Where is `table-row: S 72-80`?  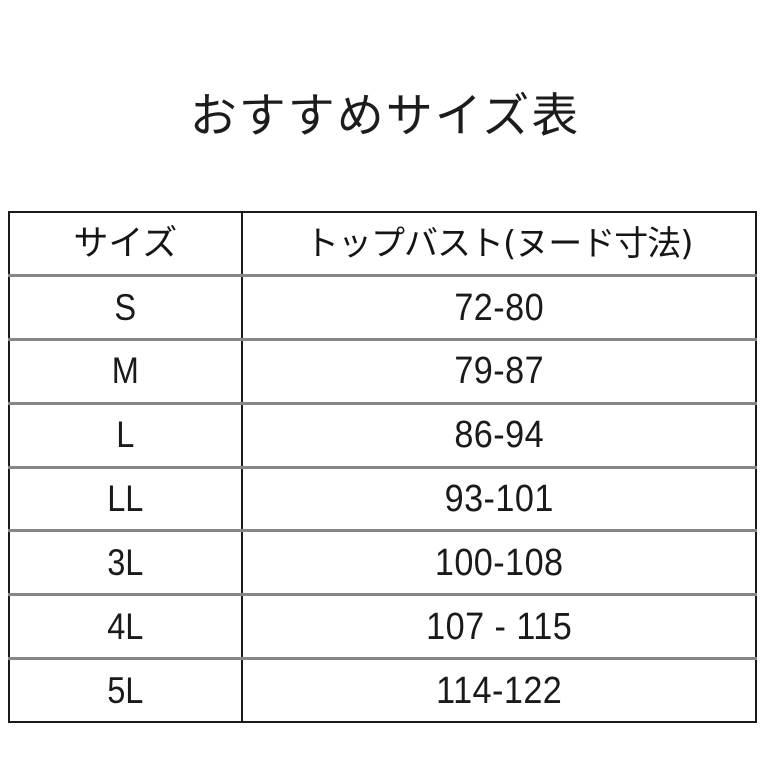 table-row: S 72-80 is located at coordinates (382, 307).